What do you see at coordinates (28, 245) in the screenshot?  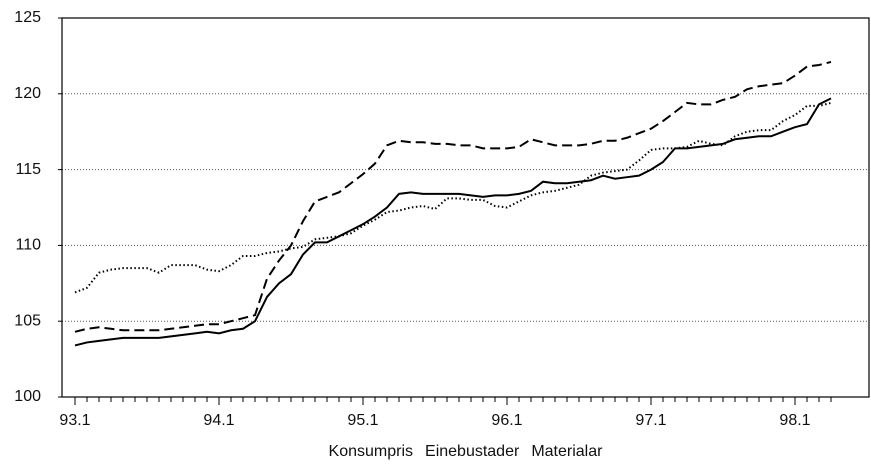 I see `y-tick-label: 110` at bounding box center [28, 245].